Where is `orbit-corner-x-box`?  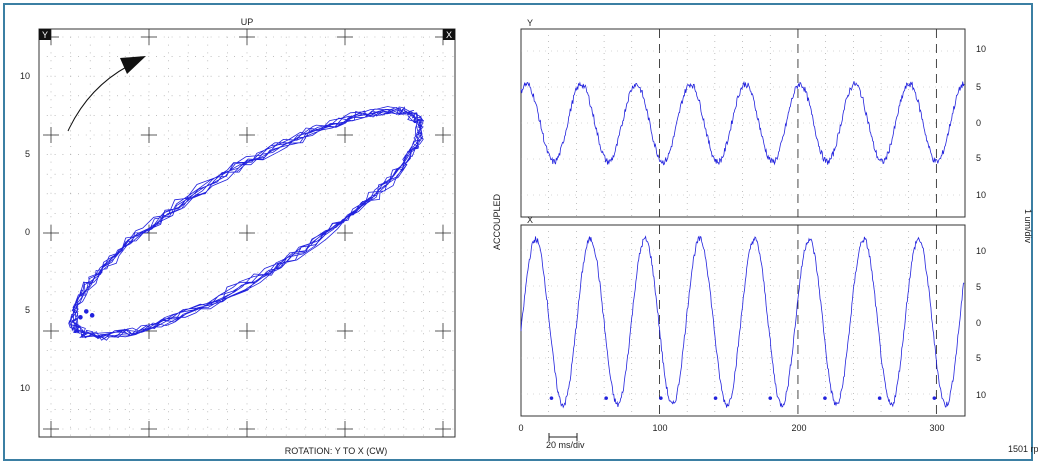
orbit-corner-x-box is located at coordinates (449, 34).